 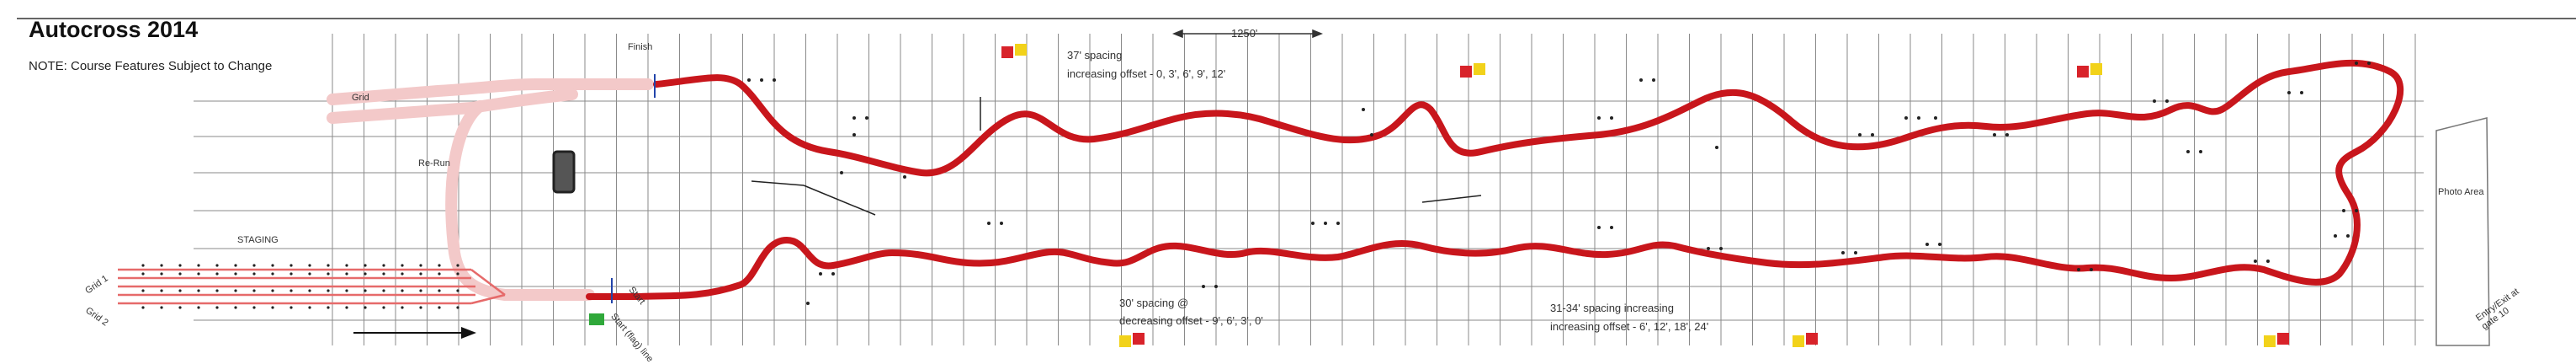 What do you see at coordinates (564, 172) in the screenshot?
I see `timing-trailer` at bounding box center [564, 172].